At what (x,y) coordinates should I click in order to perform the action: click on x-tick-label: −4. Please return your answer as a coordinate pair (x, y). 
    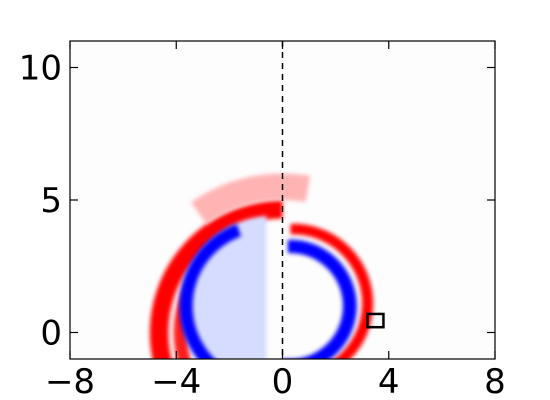
    Looking at the image, I should click on (176, 381).